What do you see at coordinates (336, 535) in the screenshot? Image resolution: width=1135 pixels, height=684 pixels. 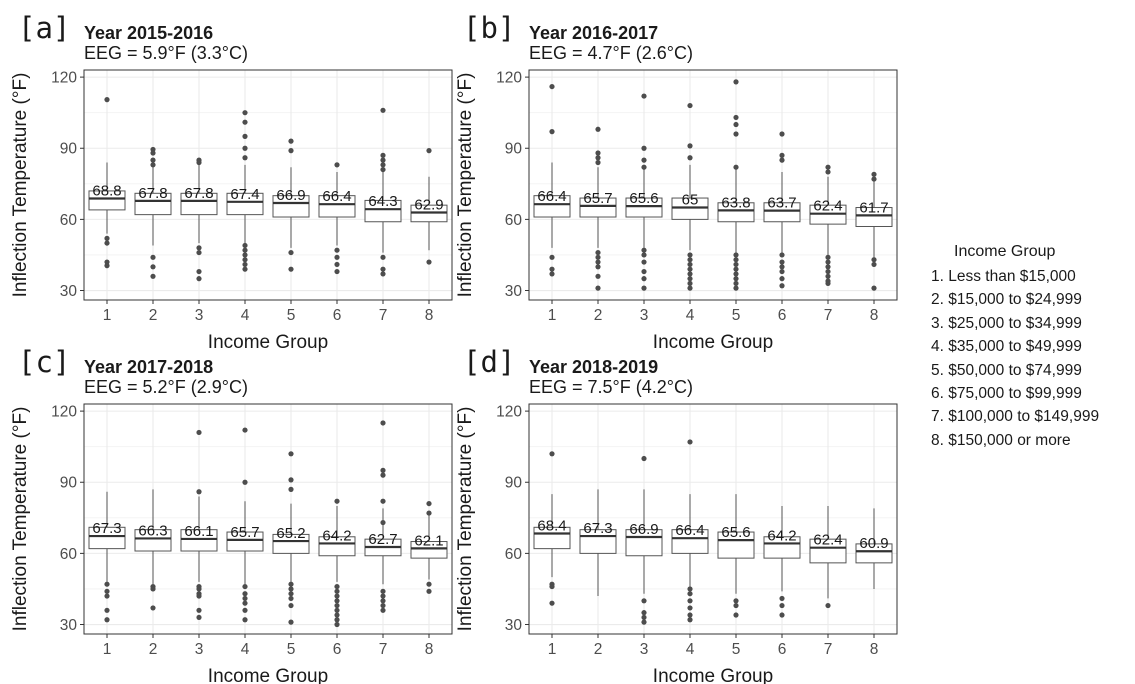 I see `panel-3-median-label-6: 64.2` at bounding box center [336, 535].